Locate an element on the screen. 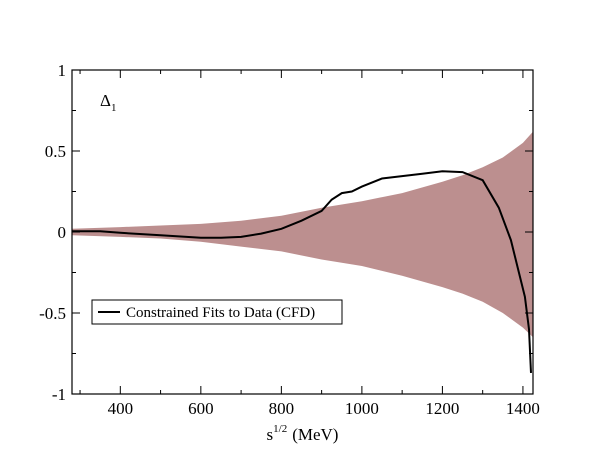  legend: Constrained Fits to Data (CFD) is located at coordinates (217, 312).